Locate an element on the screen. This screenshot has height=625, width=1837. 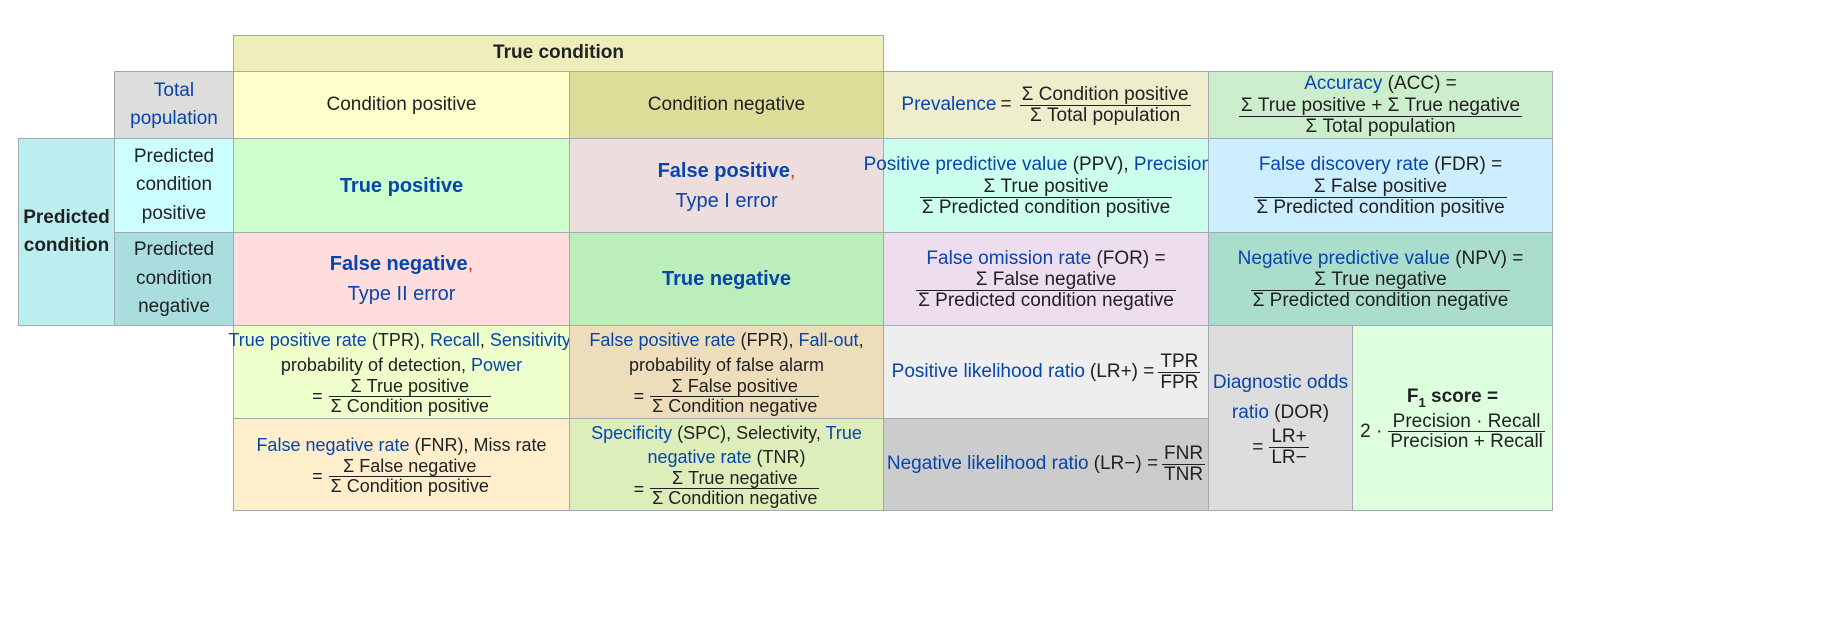
prevalence-fraction: Σ Condition positive Σ Total population is located at coordinates (1105, 104).